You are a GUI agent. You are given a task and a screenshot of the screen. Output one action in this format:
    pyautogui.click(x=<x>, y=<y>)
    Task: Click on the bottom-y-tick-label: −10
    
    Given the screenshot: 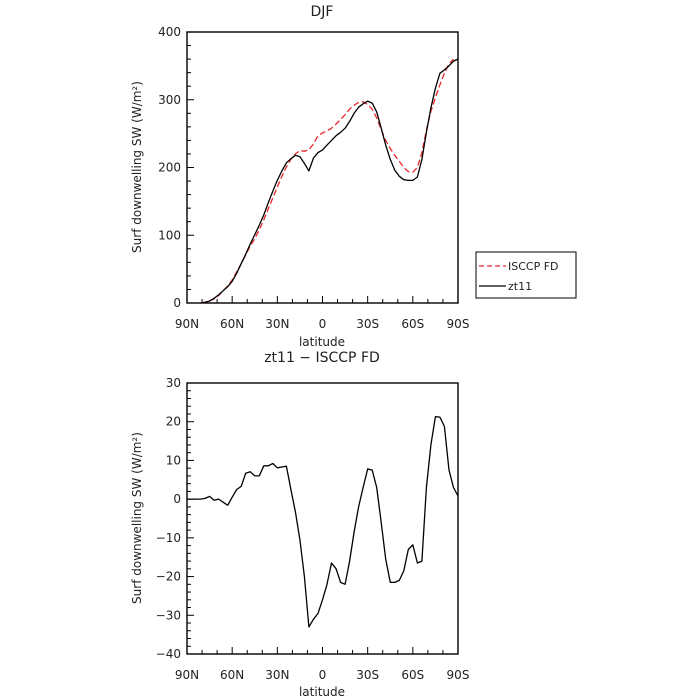 What is the action you would take?
    pyautogui.click(x=168, y=538)
    